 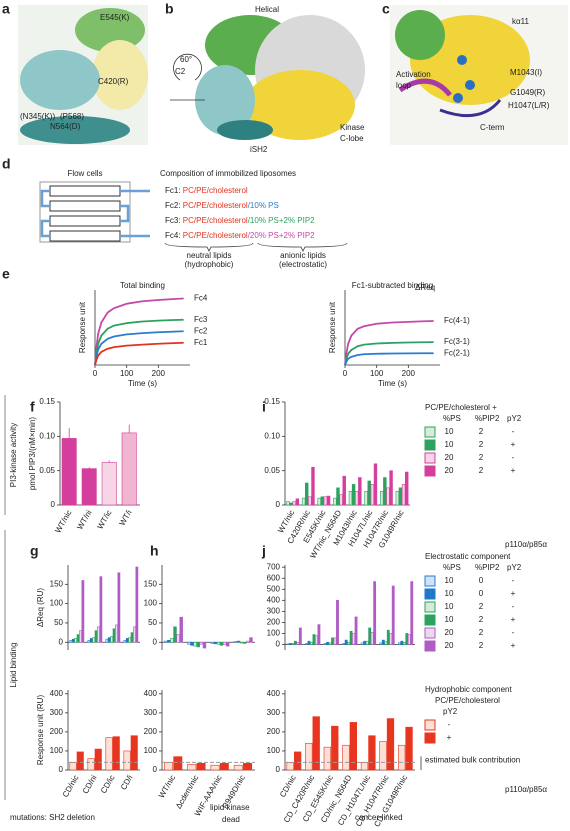 What do you see at coordinates (281, 220) in the screenshot?
I see `liposome-part: /10% PS+2% PIP2` at bounding box center [281, 220].